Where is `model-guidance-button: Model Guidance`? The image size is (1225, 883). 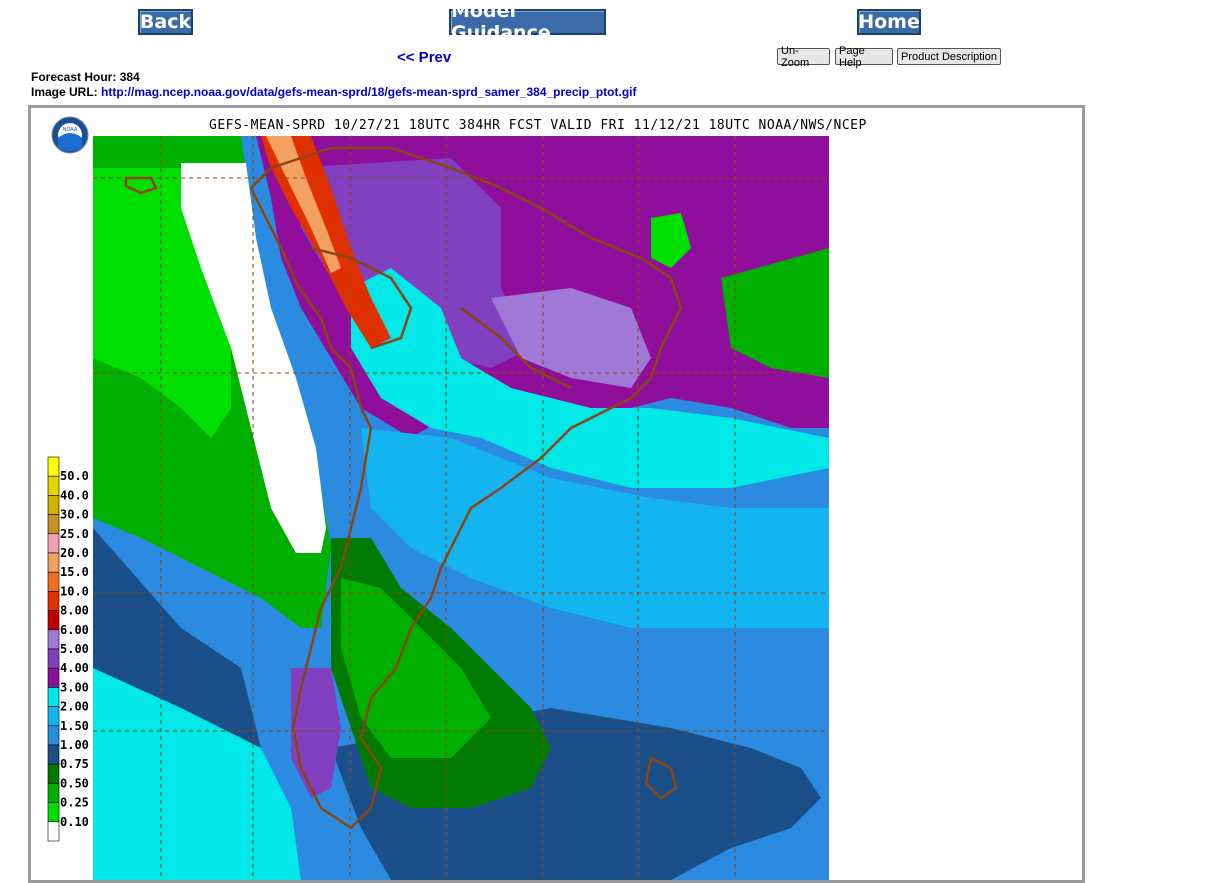
model-guidance-button: Model Guidance is located at coordinates (527, 22).